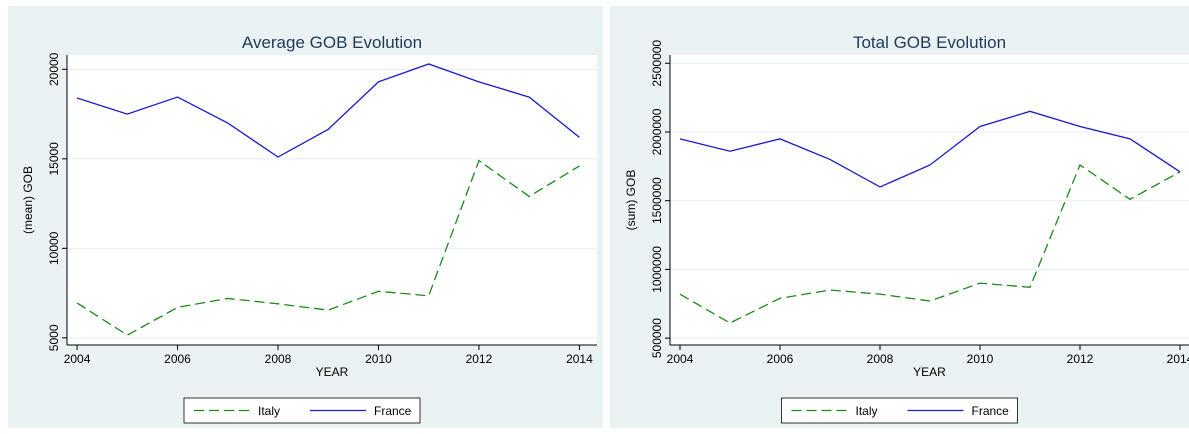 This screenshot has width=1189, height=434. I want to click on y-axis-label: (mean) GOB, so click(28, 200).